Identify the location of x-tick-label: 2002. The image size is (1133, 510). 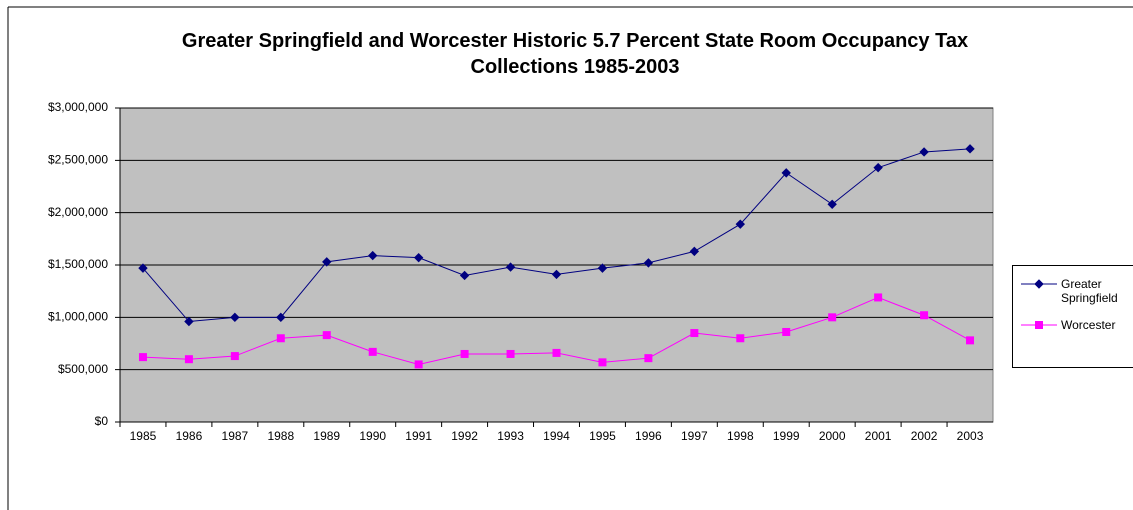
(924, 436).